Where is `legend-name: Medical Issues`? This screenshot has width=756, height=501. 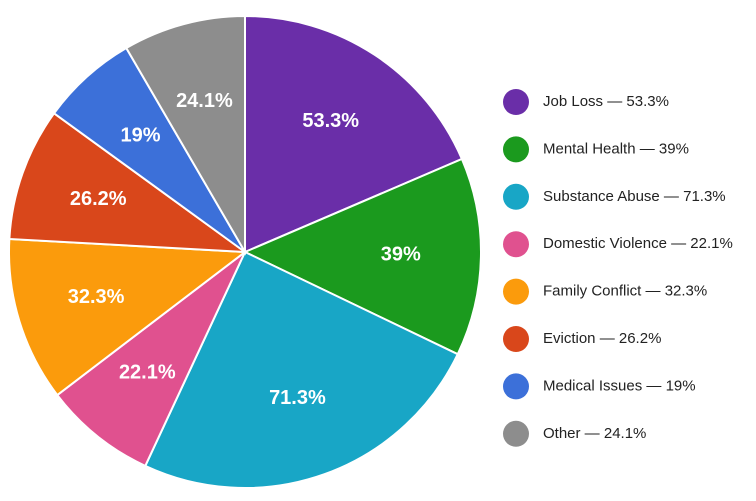
legend-name: Medical Issues is located at coordinates (592, 385).